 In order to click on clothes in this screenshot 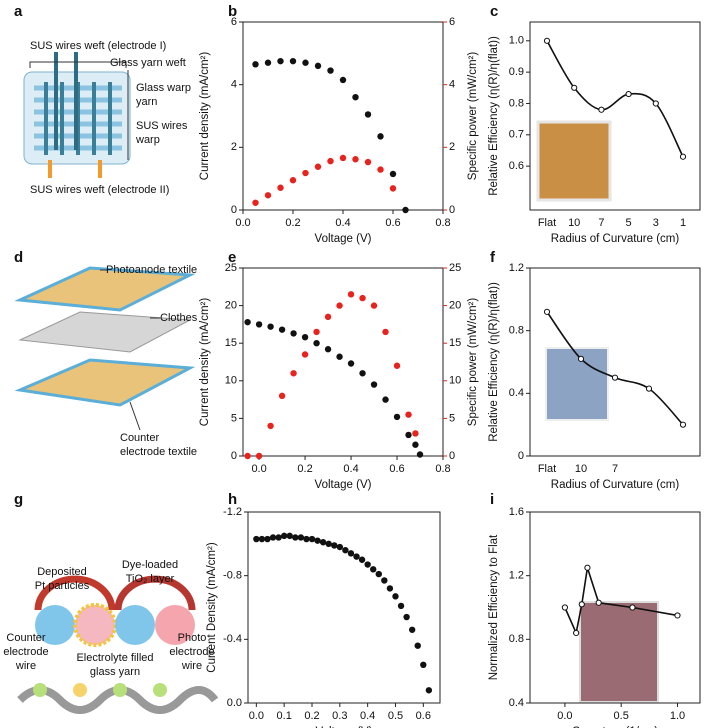, I will do `click(105, 332)`.